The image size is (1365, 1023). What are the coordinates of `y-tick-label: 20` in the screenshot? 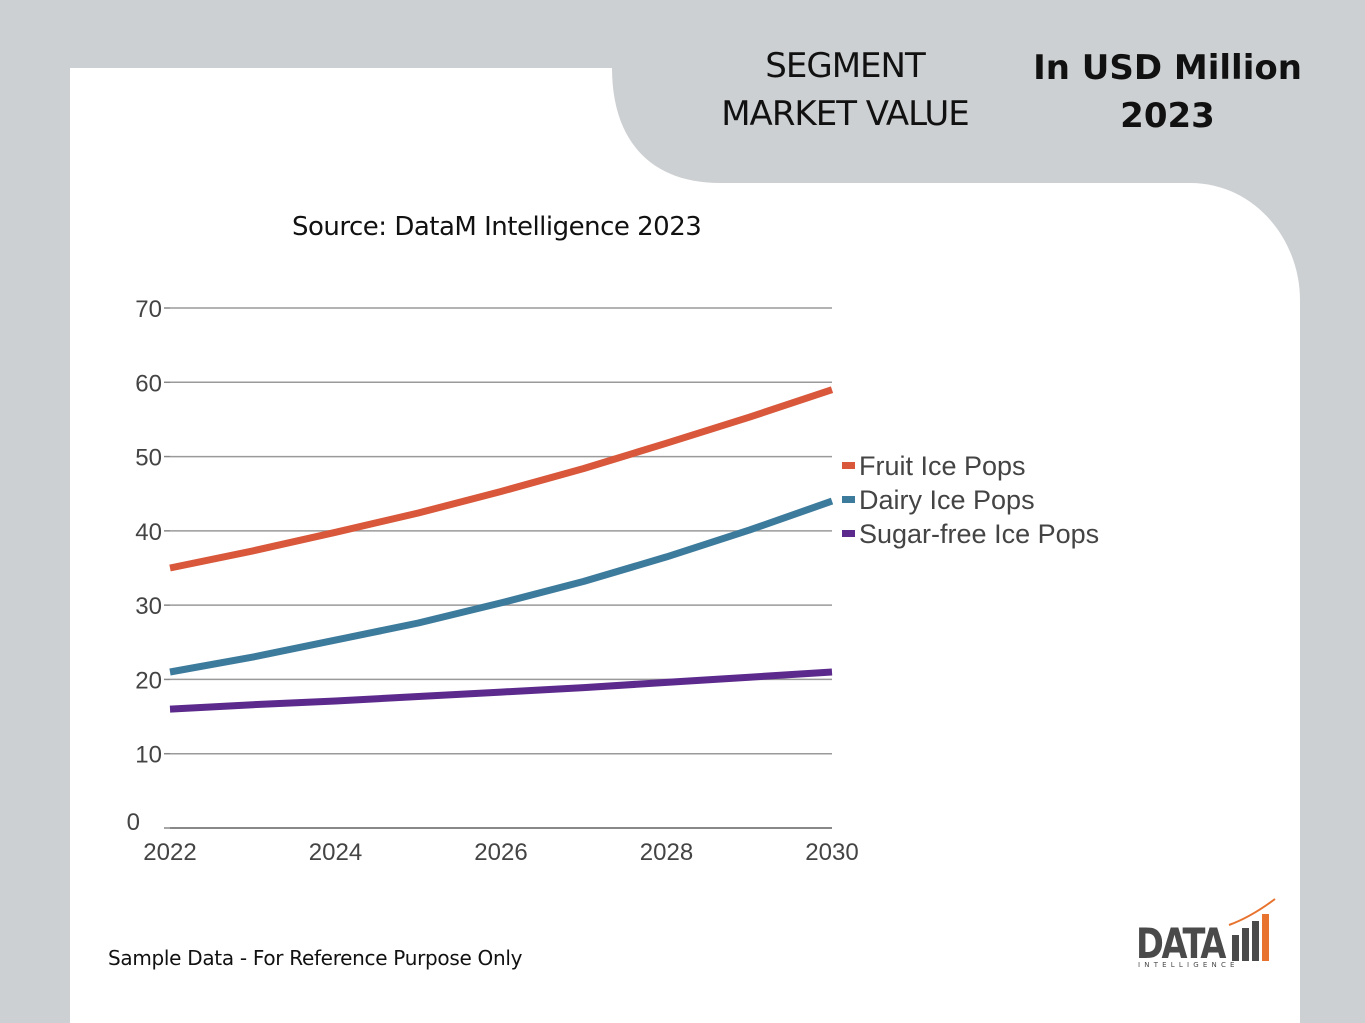 It's located at (148, 680).